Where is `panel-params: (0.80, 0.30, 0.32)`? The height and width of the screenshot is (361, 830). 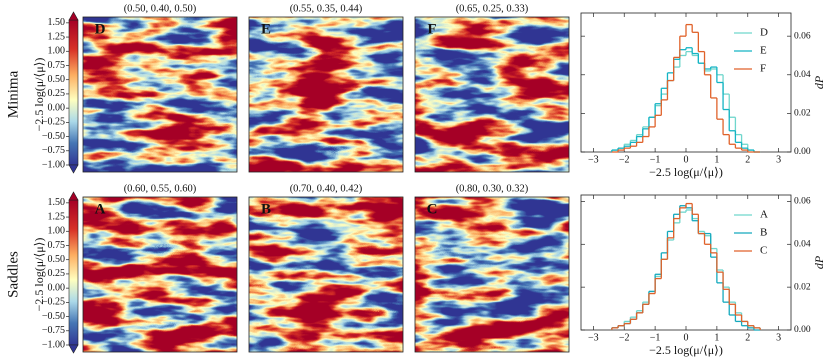 panel-params: (0.80, 0.30, 0.32) is located at coordinates (492, 188).